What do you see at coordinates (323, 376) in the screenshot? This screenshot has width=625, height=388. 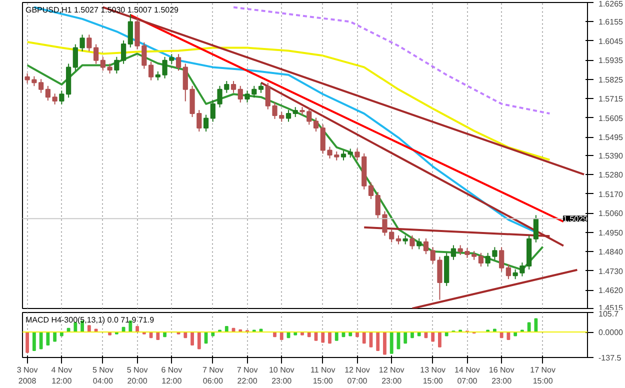 I see `x-tick-label: 11 Nov 15:00` at bounding box center [323, 376].